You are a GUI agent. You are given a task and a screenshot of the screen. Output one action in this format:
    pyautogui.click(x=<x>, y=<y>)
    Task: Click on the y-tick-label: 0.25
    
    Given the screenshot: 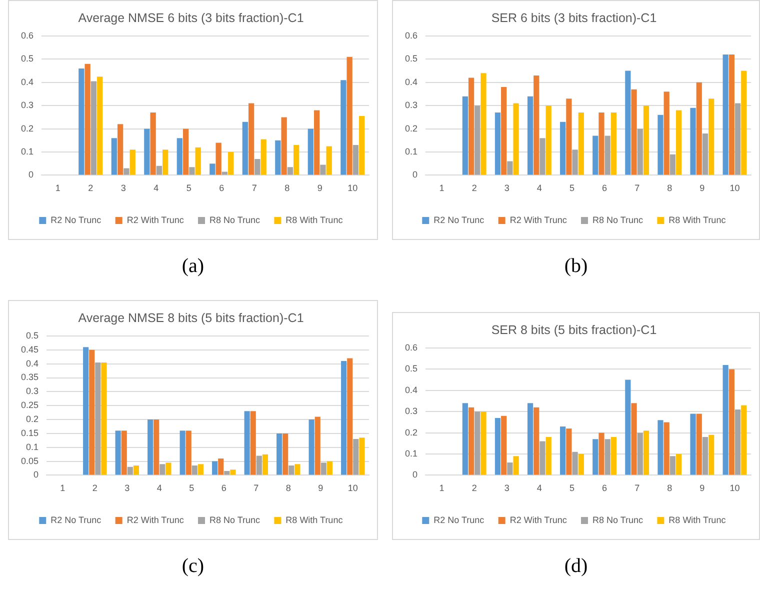 What is the action you would take?
    pyautogui.click(x=29, y=405)
    